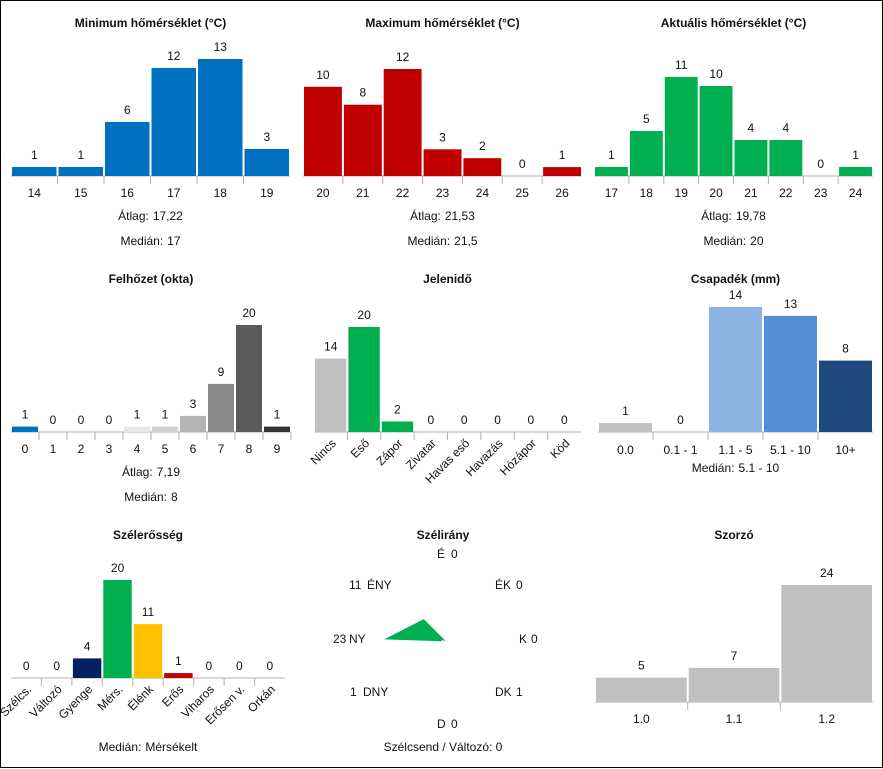 The height and width of the screenshot is (769, 883). I want to click on direction-value: 23, so click(340, 639).